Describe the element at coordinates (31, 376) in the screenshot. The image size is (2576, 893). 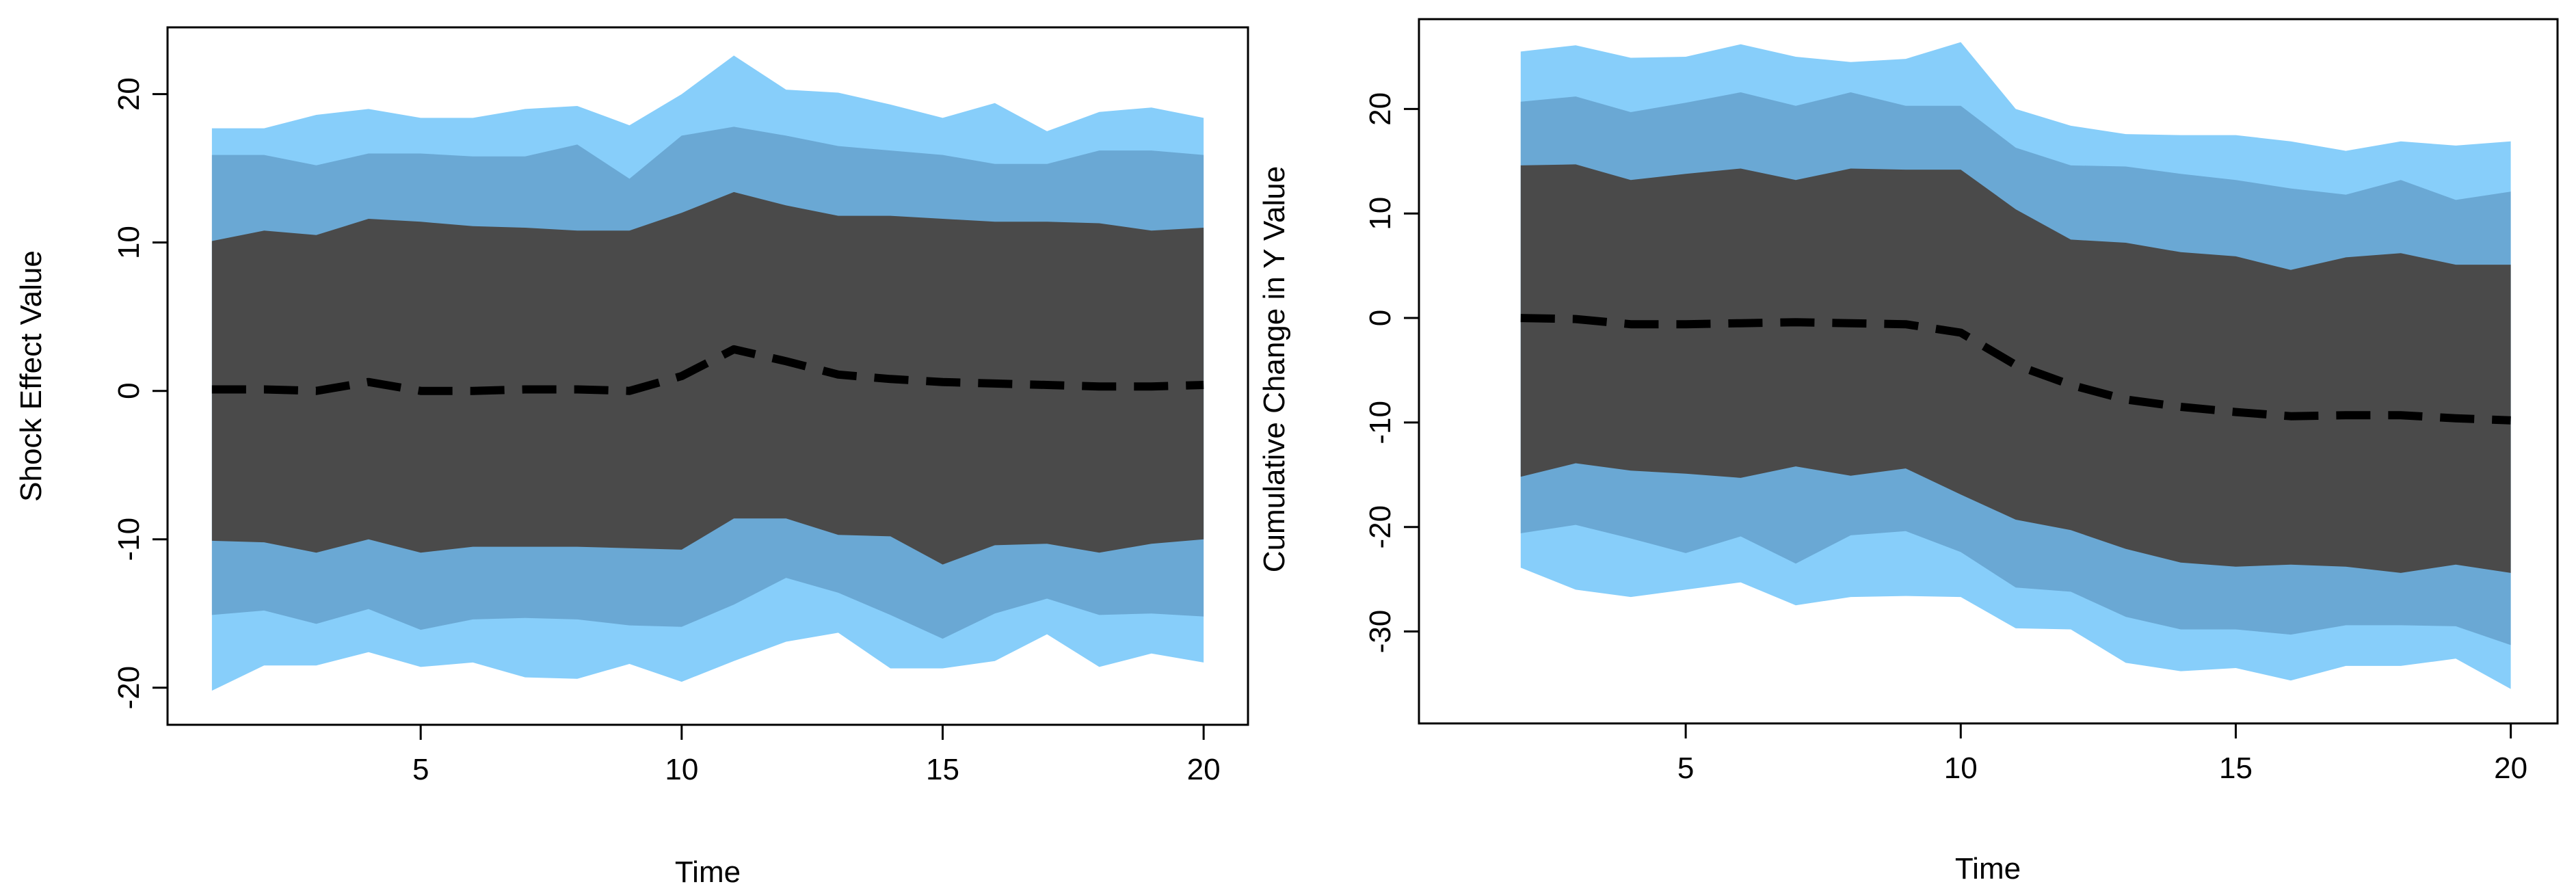
I see `left-chart-y-axis-label: Shock Effect Value` at that location.